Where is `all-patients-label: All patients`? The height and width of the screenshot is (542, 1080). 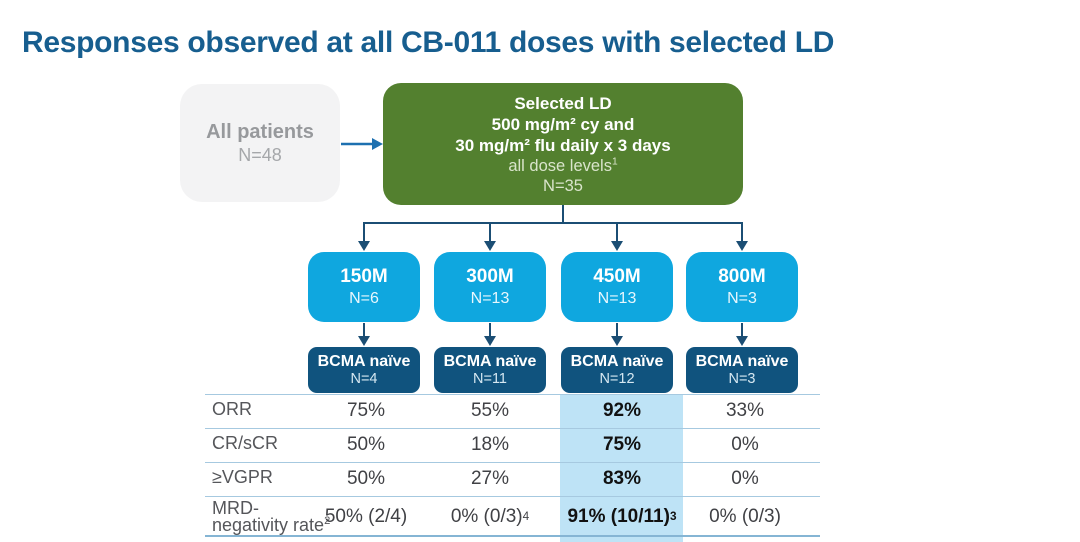 all-patients-label: All patients is located at coordinates (260, 132).